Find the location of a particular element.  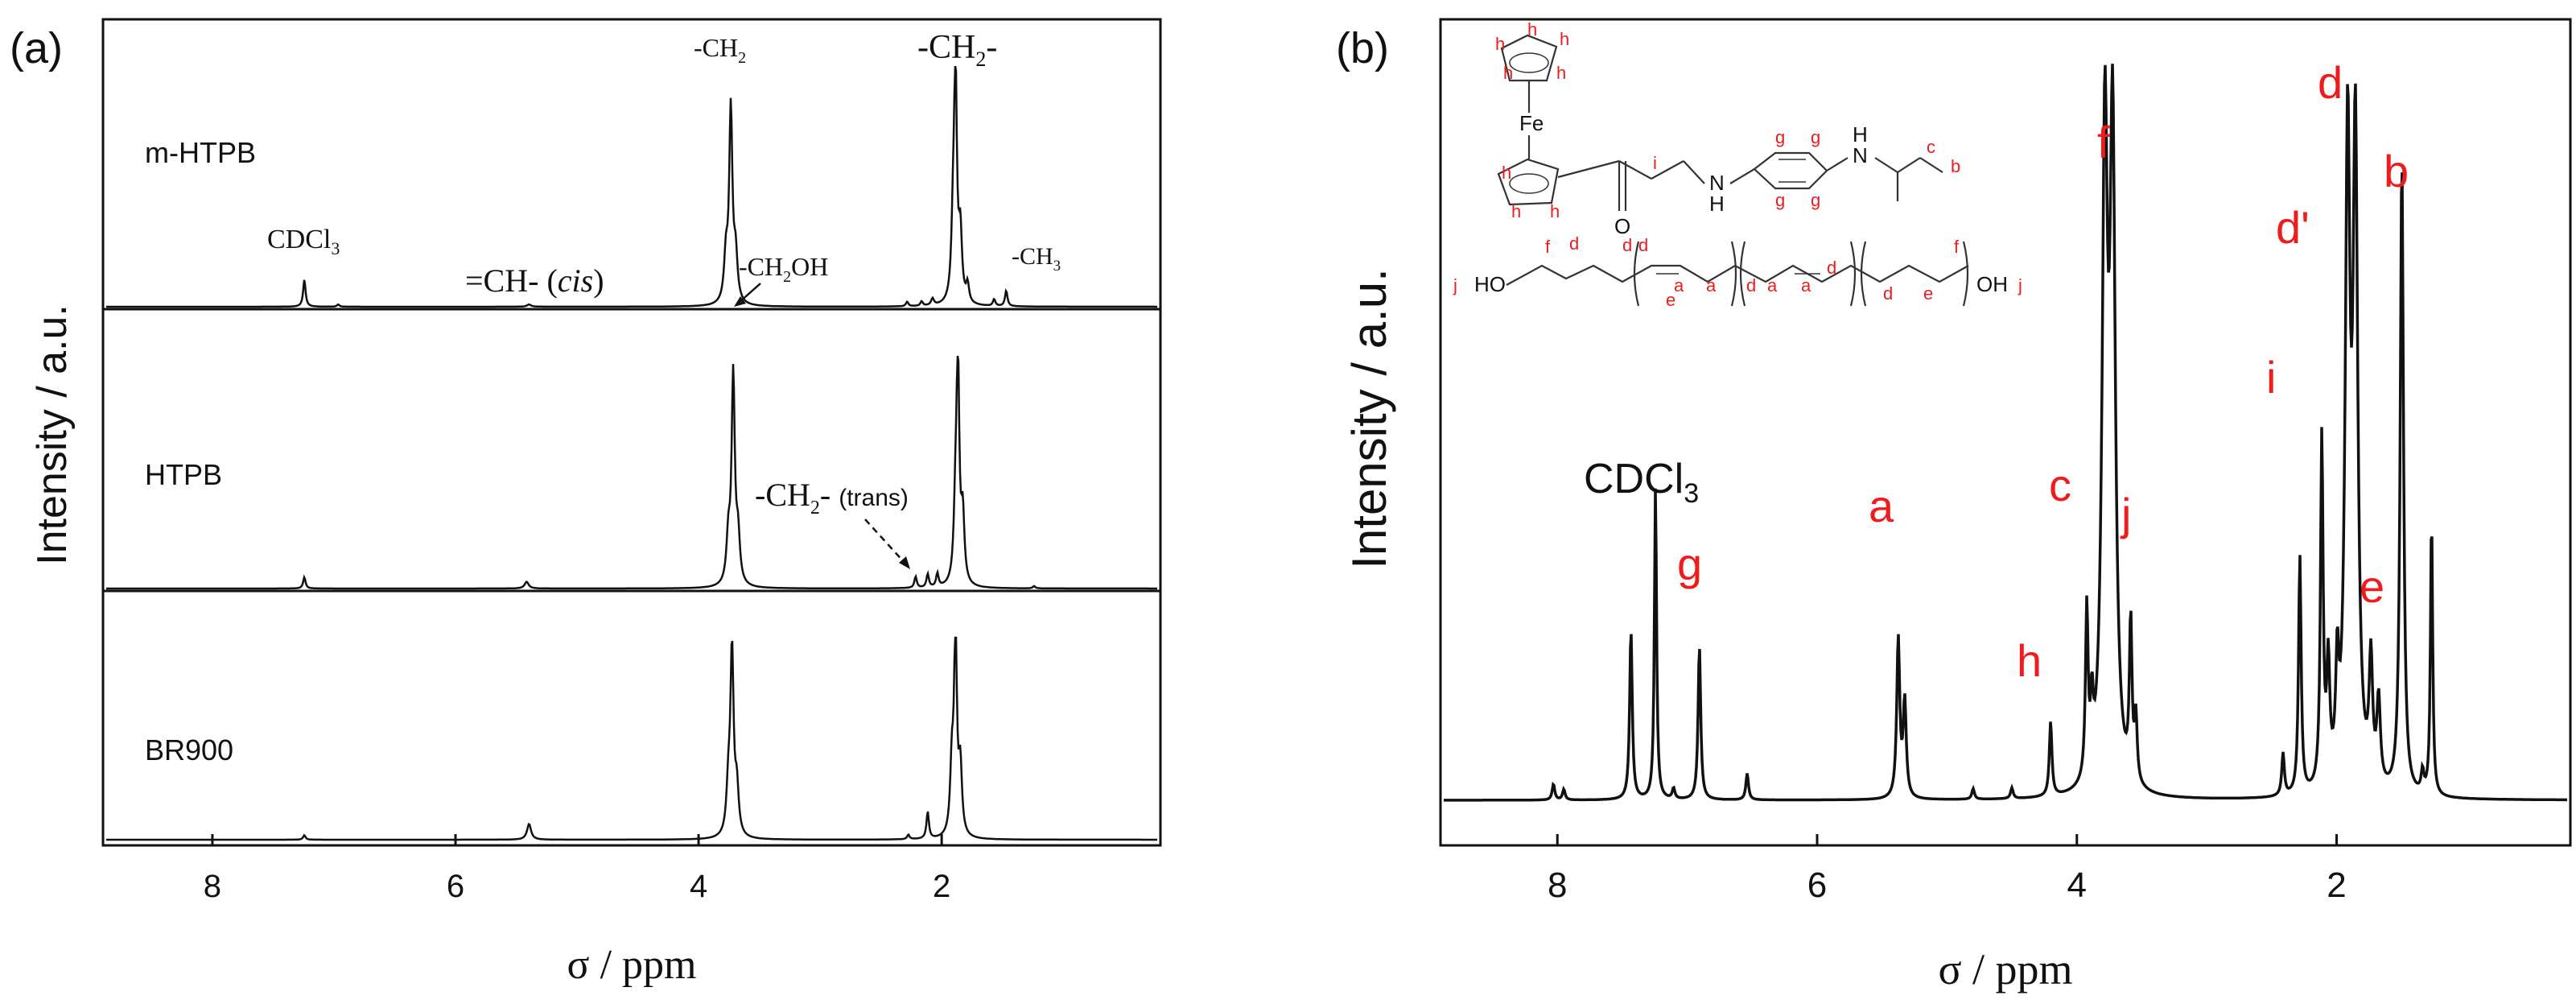

panel-b-label: (b) is located at coordinates (1362, 48).